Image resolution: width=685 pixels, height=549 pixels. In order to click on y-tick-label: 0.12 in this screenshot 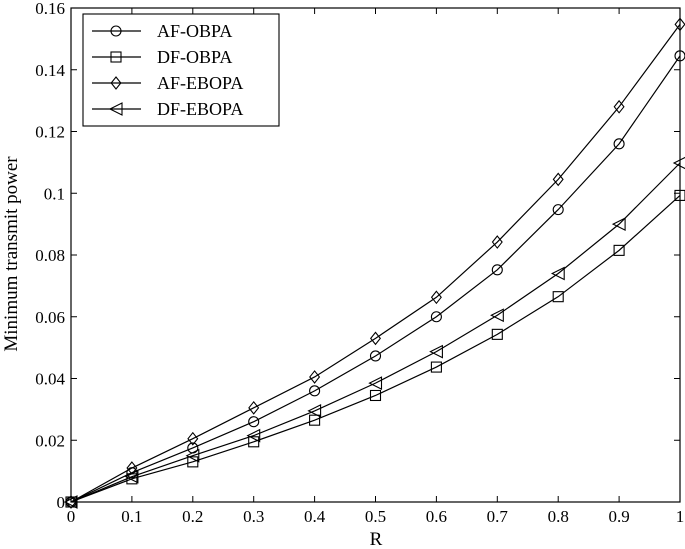, I will do `click(50, 132)`.